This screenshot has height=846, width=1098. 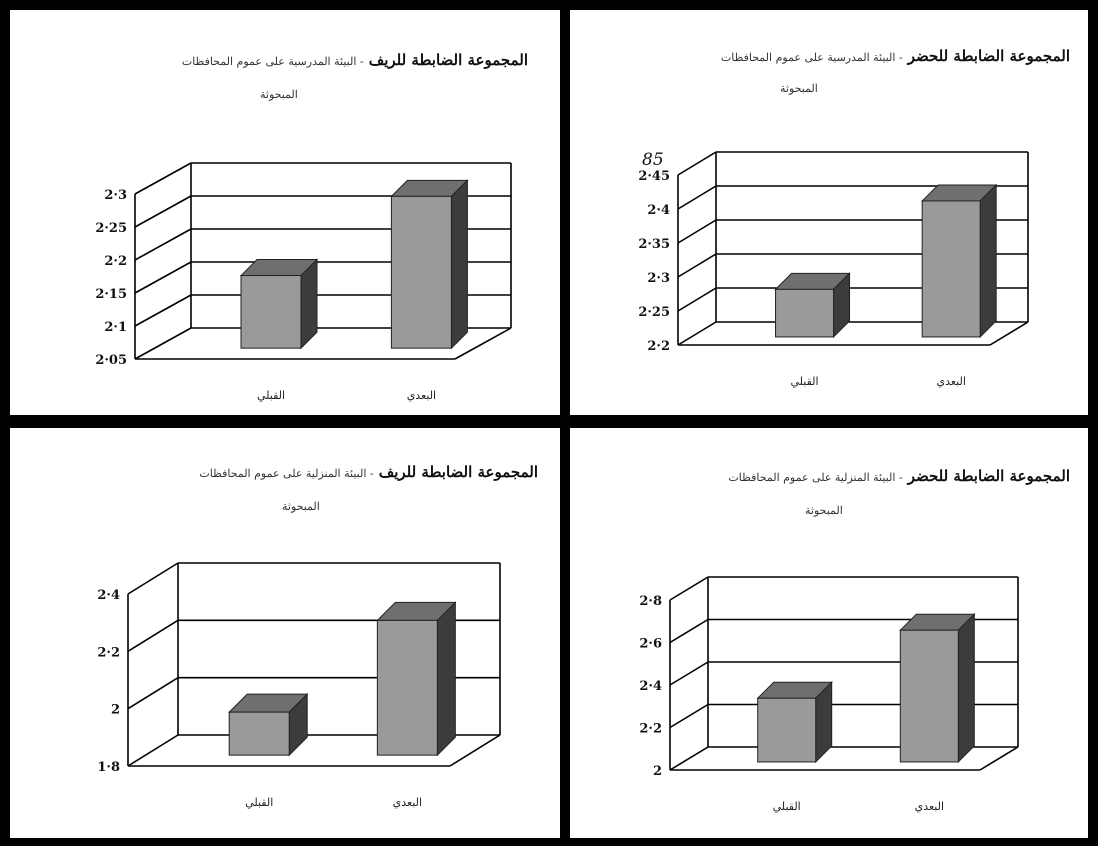 What do you see at coordinates (650, 601) in the screenshot?
I see `y-tick-label: 2·8` at bounding box center [650, 601].